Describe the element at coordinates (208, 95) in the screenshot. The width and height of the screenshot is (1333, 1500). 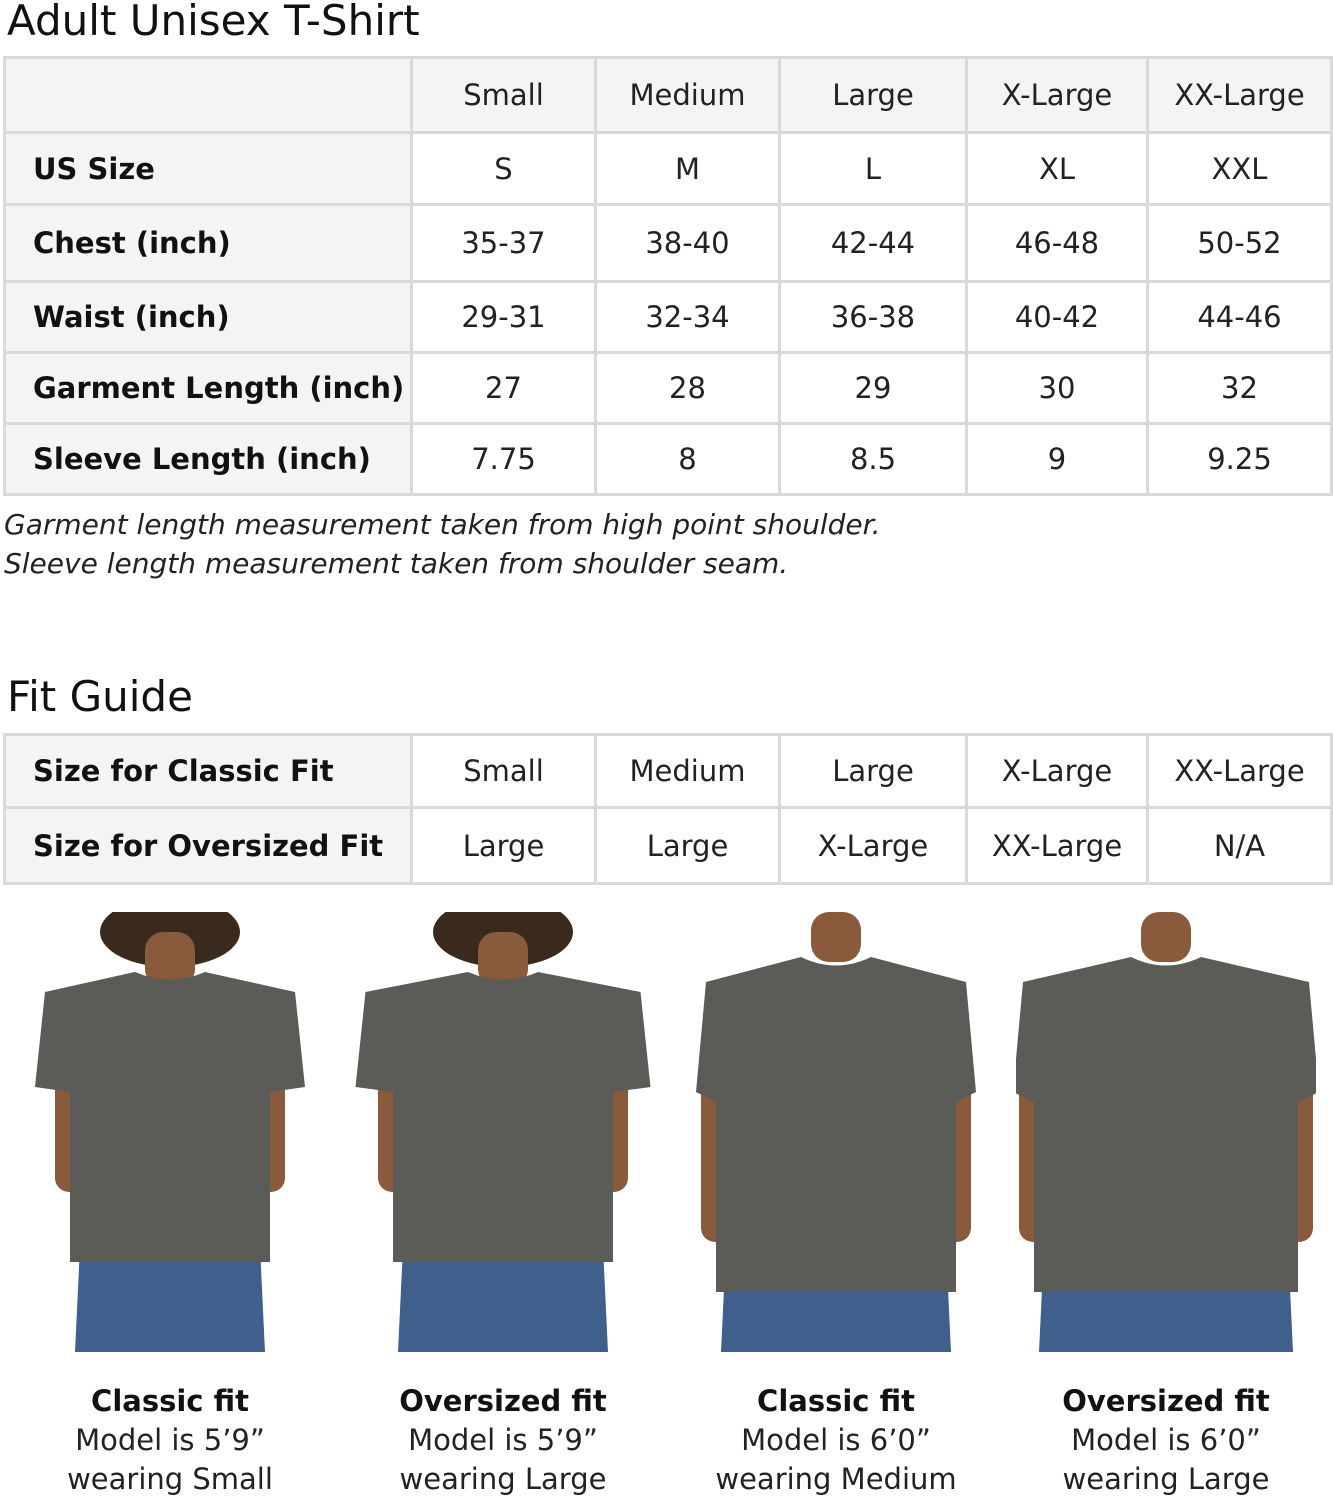
I see `corner-cell` at that location.